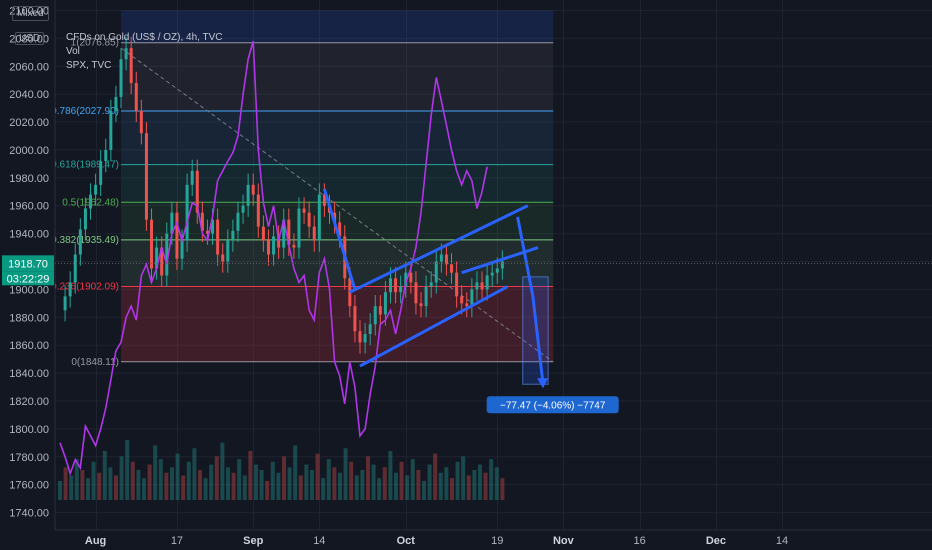 The width and height of the screenshot is (932, 550). I want to click on price-tick-label: 2040.00, so click(29, 95).